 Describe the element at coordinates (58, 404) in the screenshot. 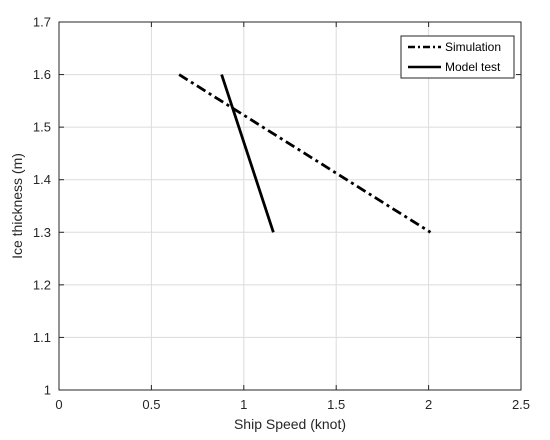

I see `x-tick-label: 0` at that location.